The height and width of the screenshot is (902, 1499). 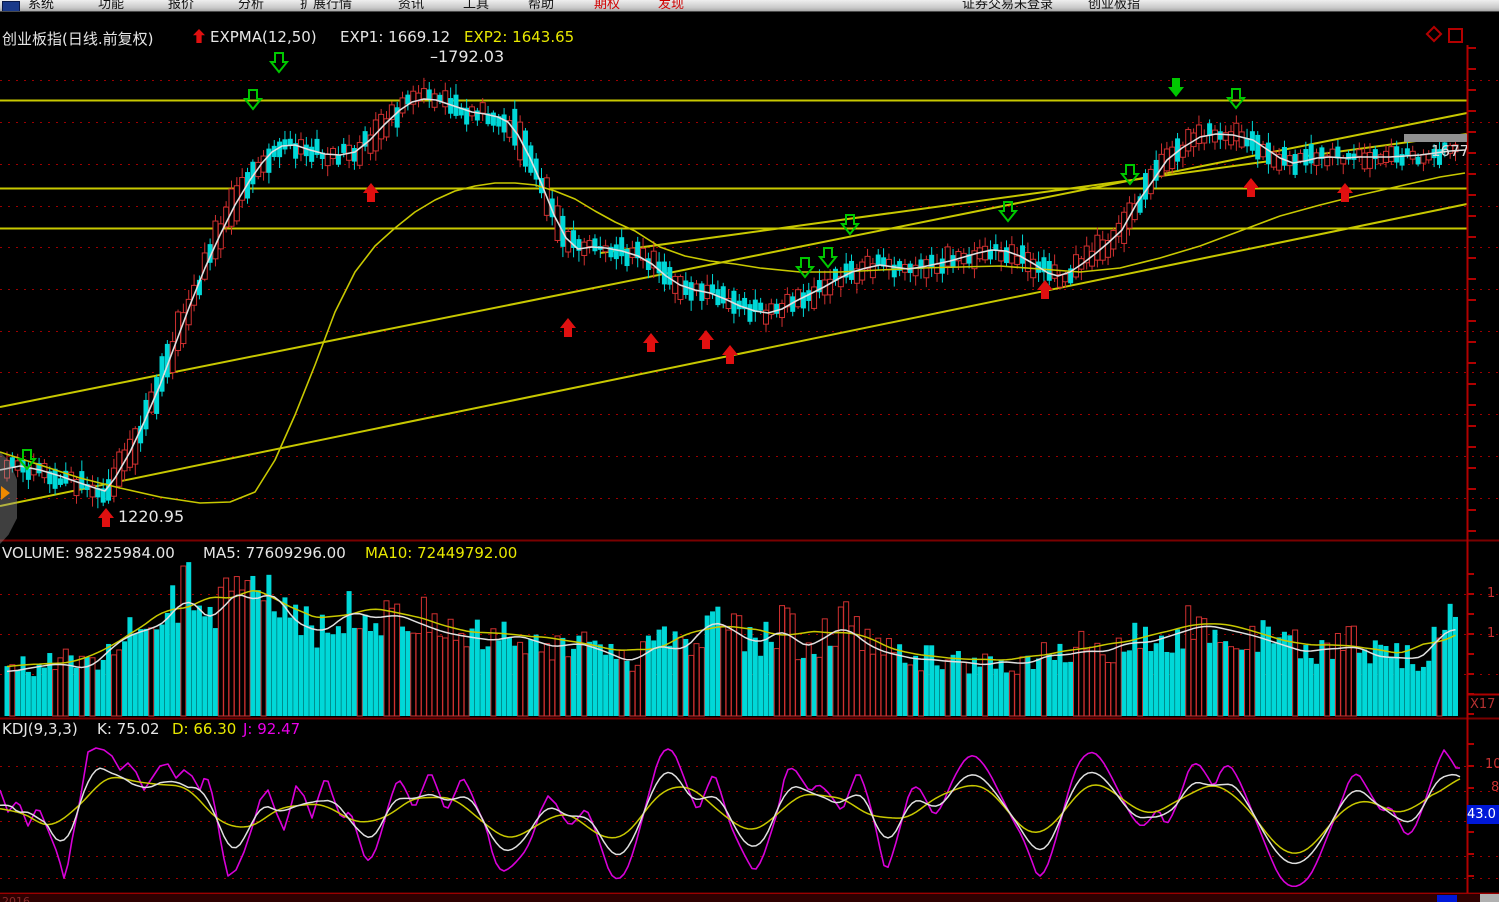 I want to click on menu-item-3: 分析, so click(x=251, y=6).